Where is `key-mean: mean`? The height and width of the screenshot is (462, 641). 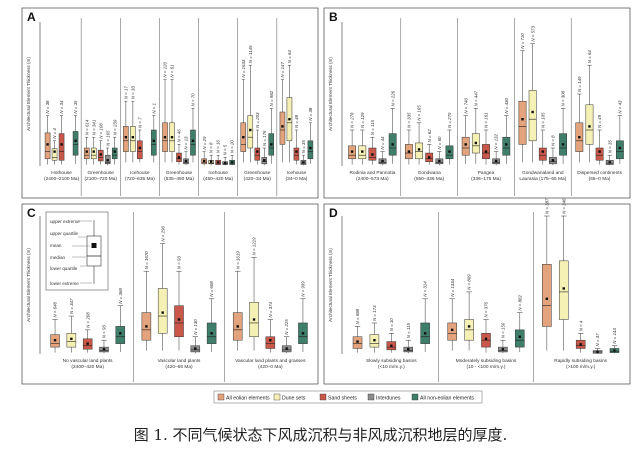
key-mean: mean is located at coordinates (56, 245).